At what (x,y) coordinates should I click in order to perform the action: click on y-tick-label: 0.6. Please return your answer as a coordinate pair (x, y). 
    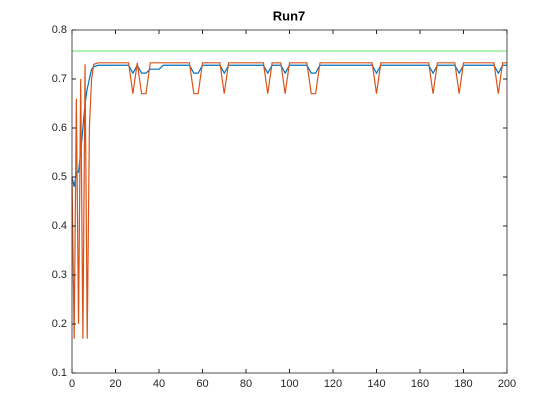
    Looking at the image, I should click on (59, 128).